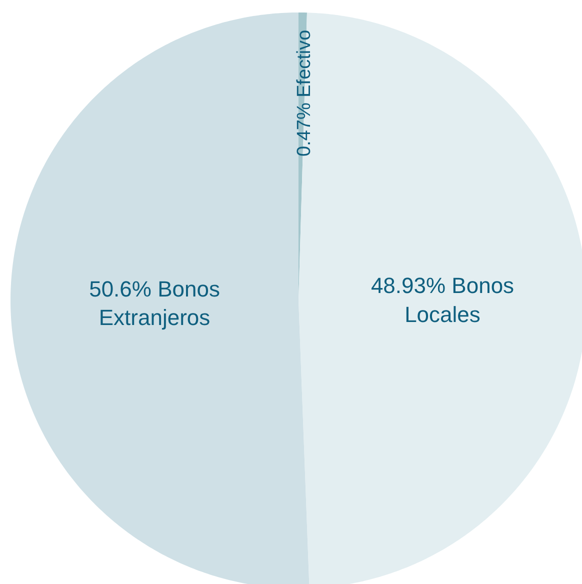 Image resolution: width=582 pixels, height=584 pixels. Describe the element at coordinates (305, 93) in the screenshot. I see `slice-label: 0.47% Efectivo` at that location.